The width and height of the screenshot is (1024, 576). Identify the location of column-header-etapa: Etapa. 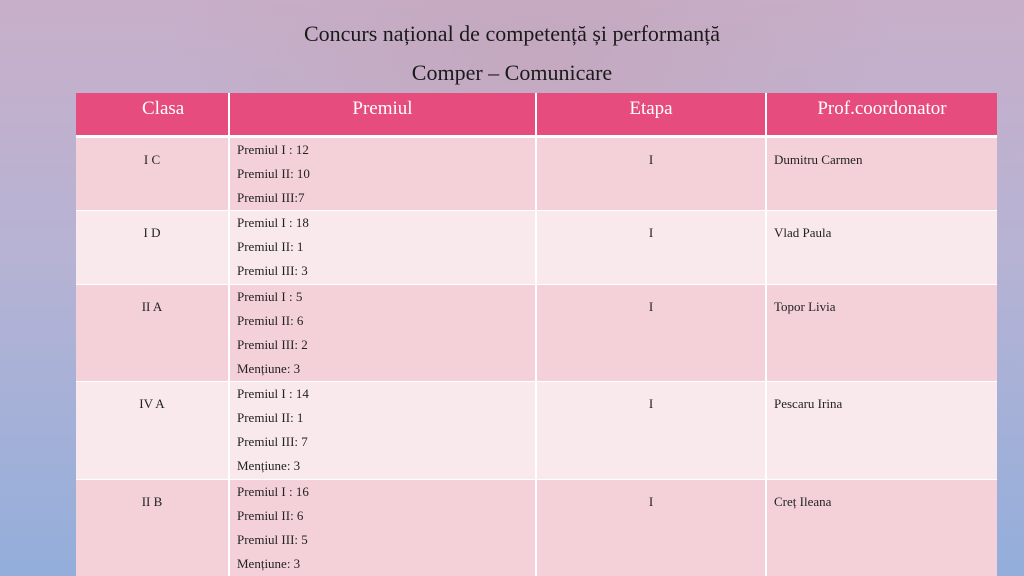
(651, 115).